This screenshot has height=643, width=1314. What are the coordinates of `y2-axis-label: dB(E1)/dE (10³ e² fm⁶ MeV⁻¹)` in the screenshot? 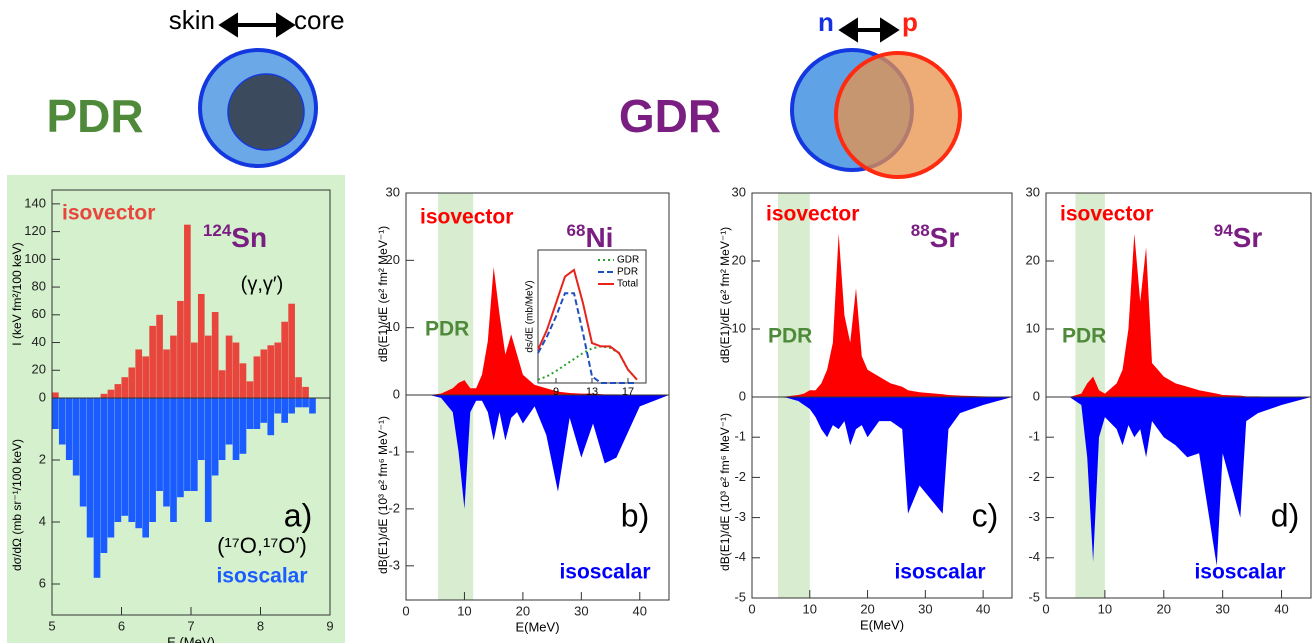 It's located at (383, 495).